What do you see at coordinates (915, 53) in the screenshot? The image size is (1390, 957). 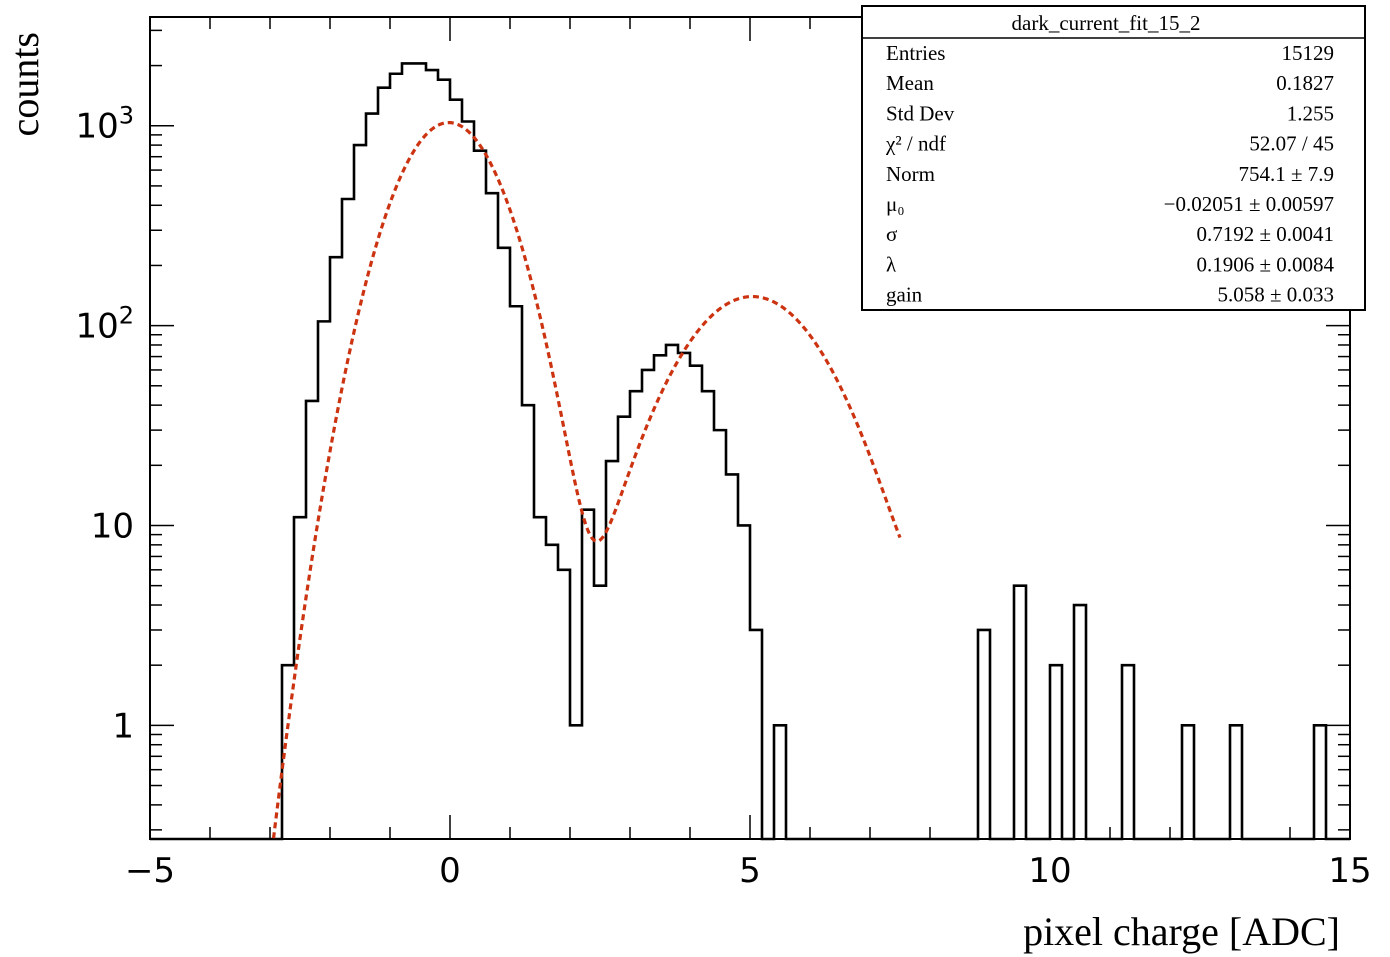 I see `stats-label: Entries` at bounding box center [915, 53].